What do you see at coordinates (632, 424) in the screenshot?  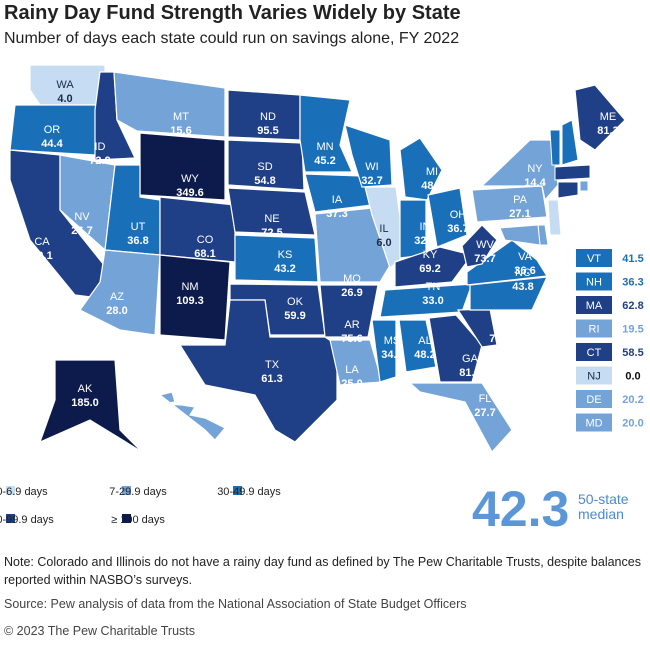 I see `callout-value: 20.0` at bounding box center [632, 424].